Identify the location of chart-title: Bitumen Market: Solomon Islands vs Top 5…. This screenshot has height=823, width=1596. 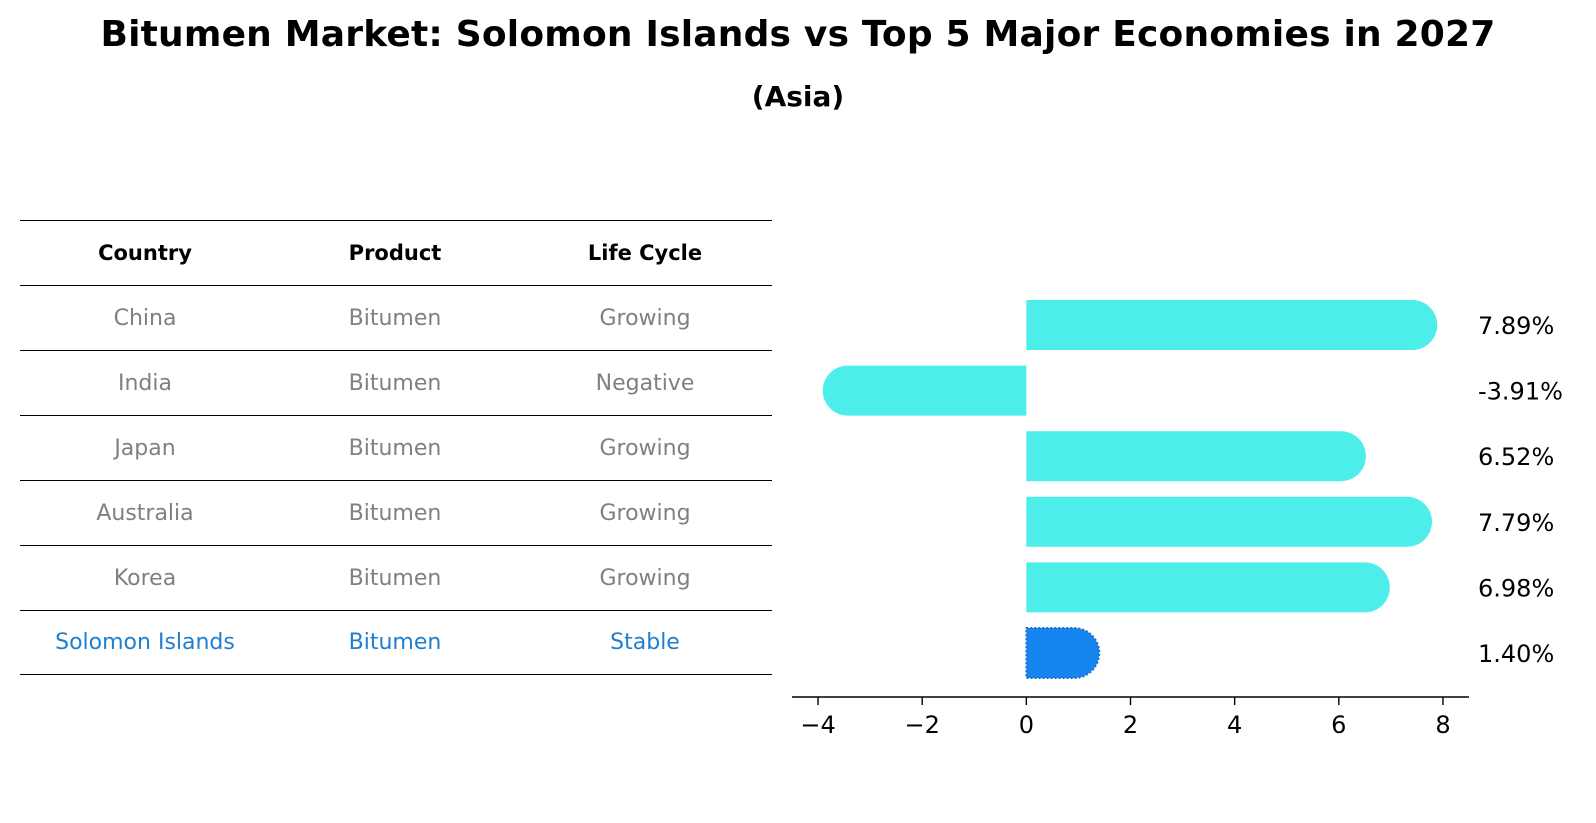
(798, 34).